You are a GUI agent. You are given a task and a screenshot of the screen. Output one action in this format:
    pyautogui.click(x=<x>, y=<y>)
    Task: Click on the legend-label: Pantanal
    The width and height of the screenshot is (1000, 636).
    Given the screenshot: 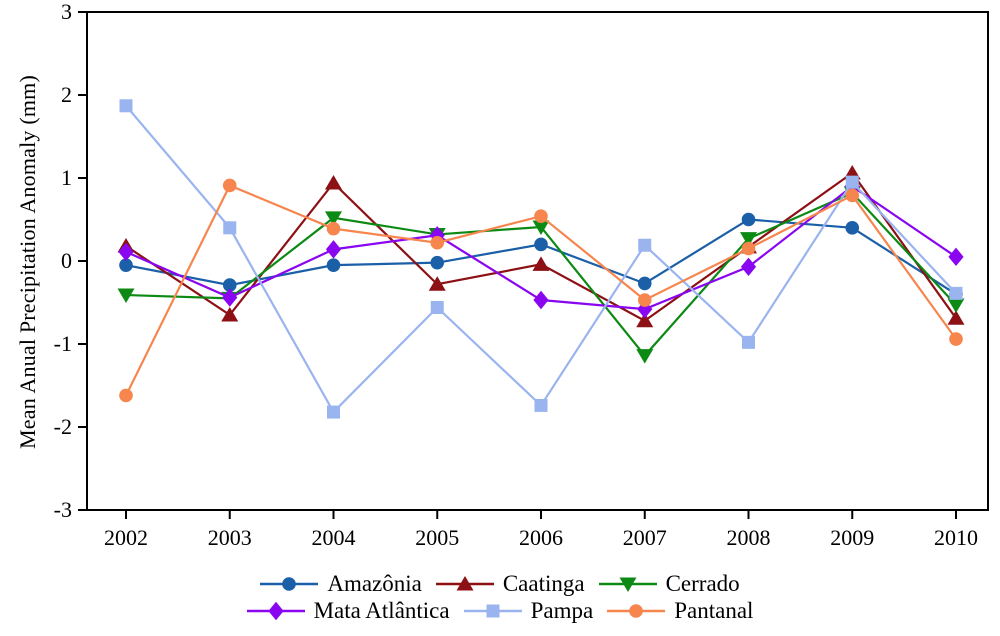 What is the action you would take?
    pyautogui.click(x=714, y=610)
    